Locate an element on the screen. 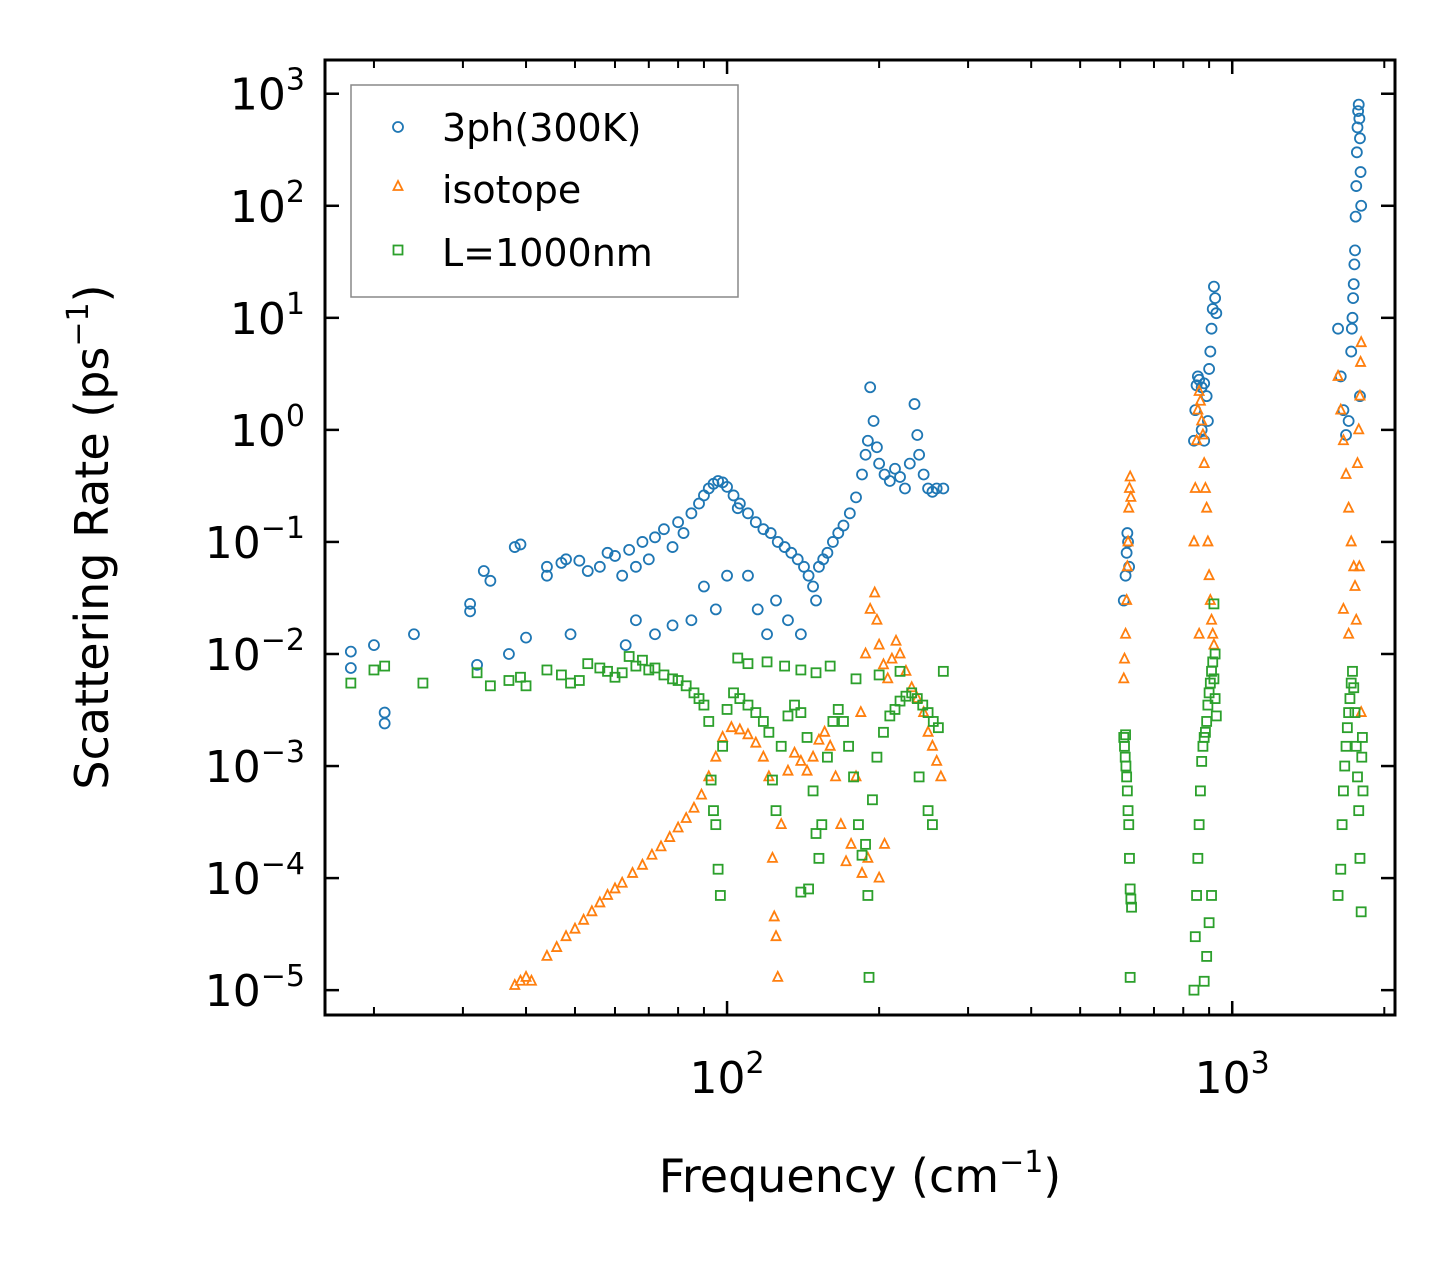 This screenshot has height=1265, width=1455. legend-entry-3ph: 3ph(300K) is located at coordinates (516, 128).